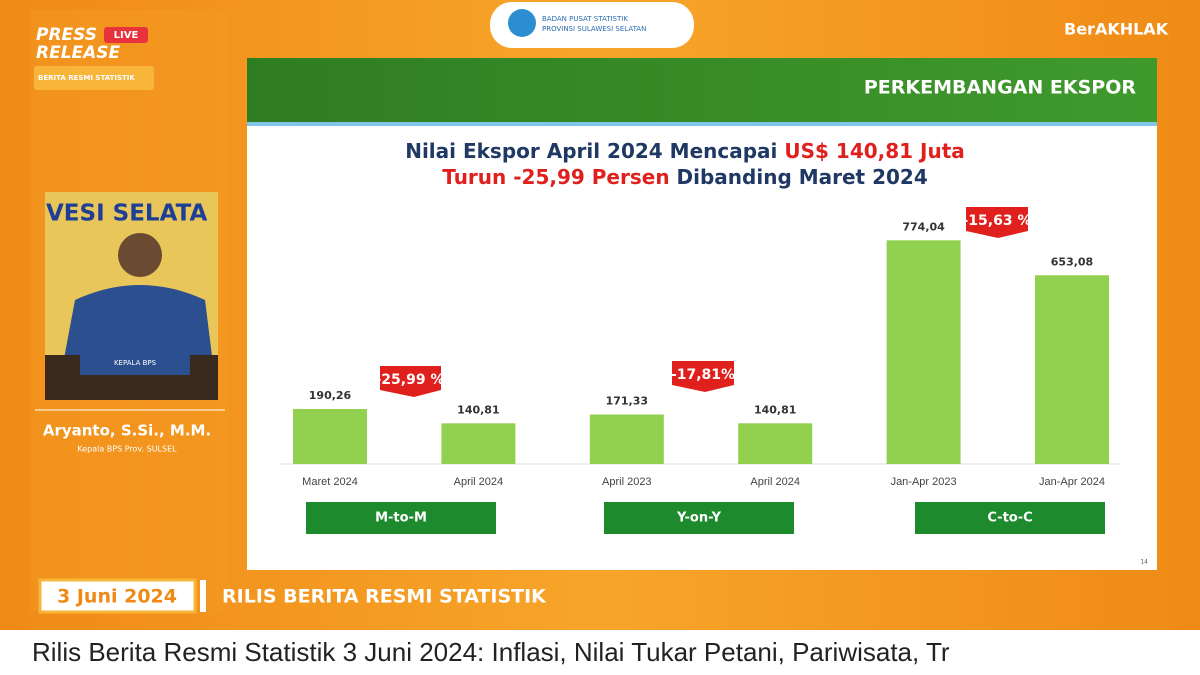 This screenshot has height=675, width=1200. I want to click on logo-line2: PROVINSI SULAWESI SELATAN, so click(594, 29).